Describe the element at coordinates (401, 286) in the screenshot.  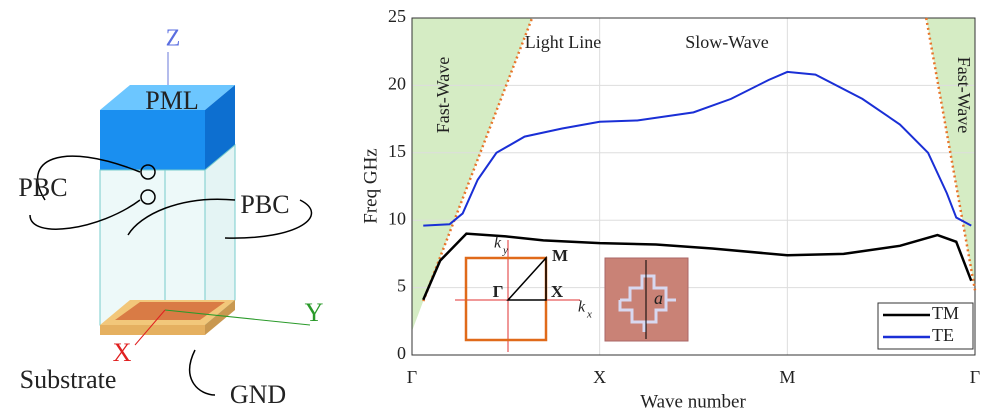
I see `y-tick-label: 5` at that location.